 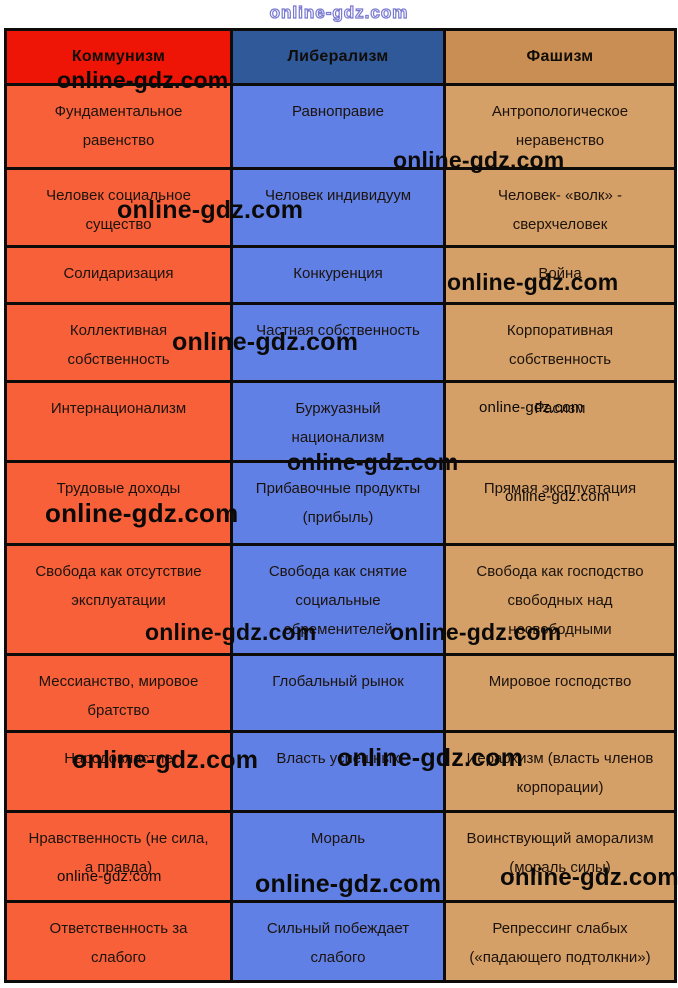 I want to click on table-cell: Трудовые доходы, so click(x=118, y=503).